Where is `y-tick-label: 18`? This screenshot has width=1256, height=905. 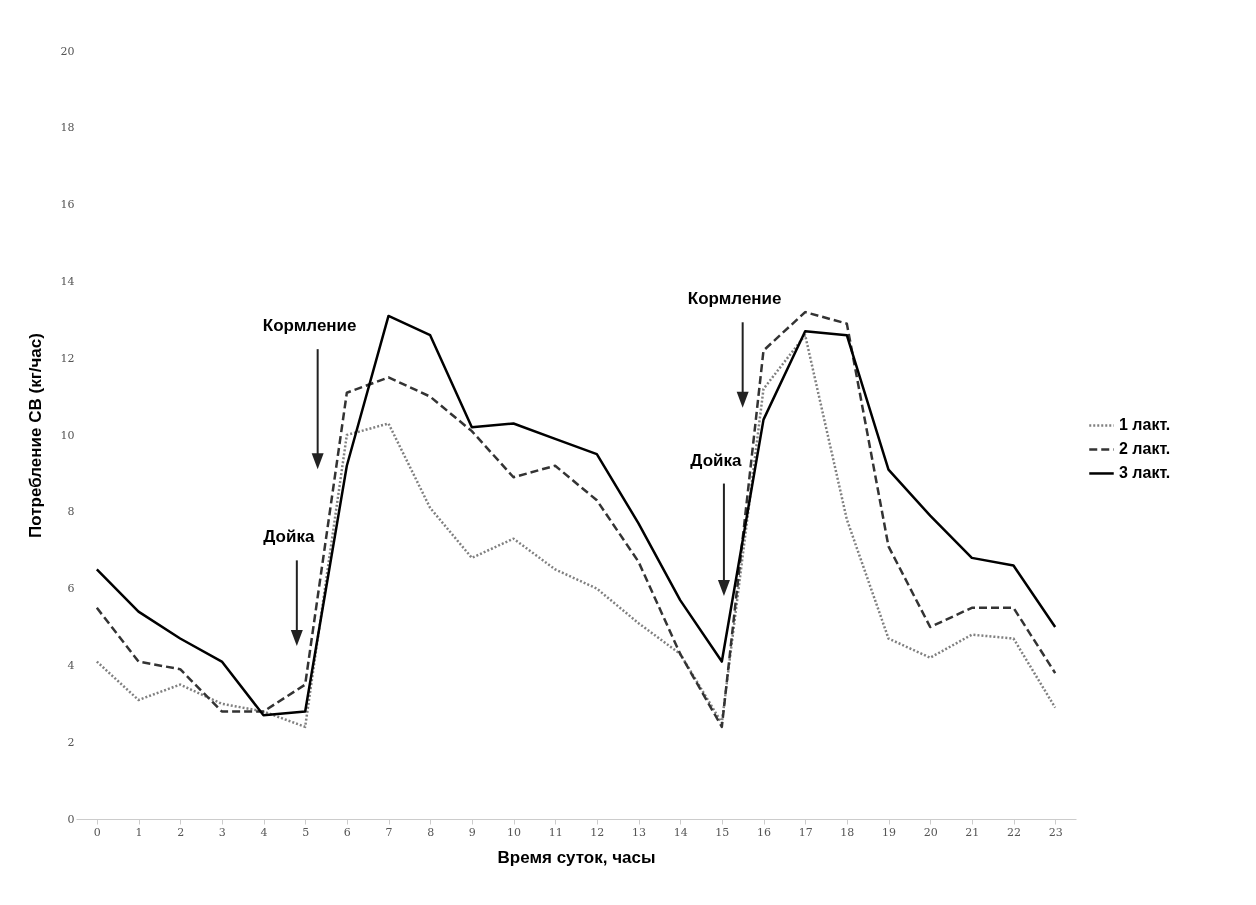
y-tick-label: 18 is located at coordinates (67, 128).